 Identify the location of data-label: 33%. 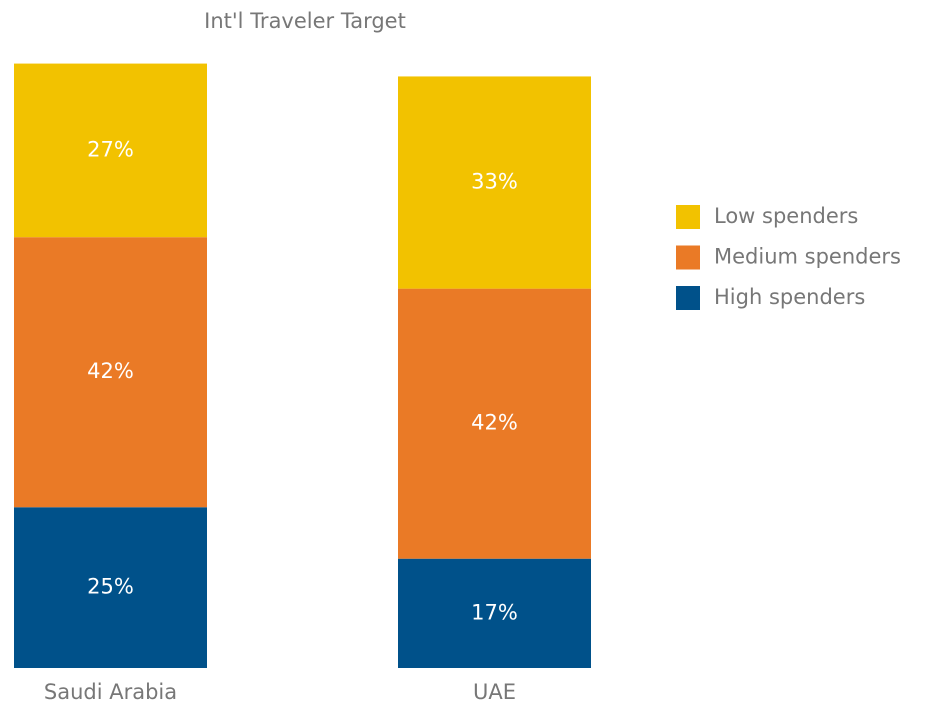
(494, 182).